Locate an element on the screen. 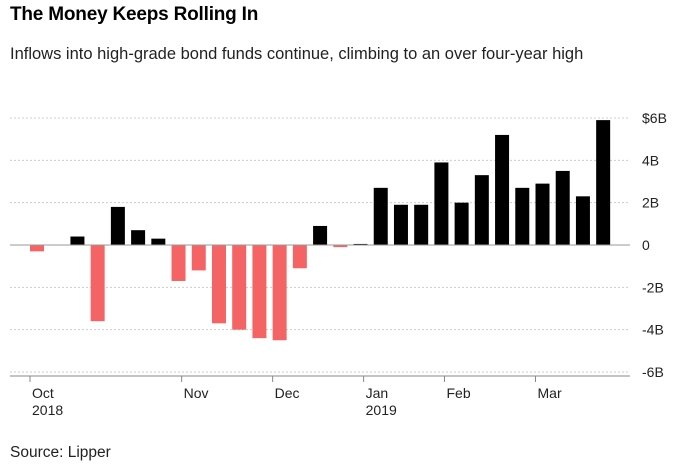 The width and height of the screenshot is (690, 476). x-tick-label: Feb is located at coordinates (459, 393).